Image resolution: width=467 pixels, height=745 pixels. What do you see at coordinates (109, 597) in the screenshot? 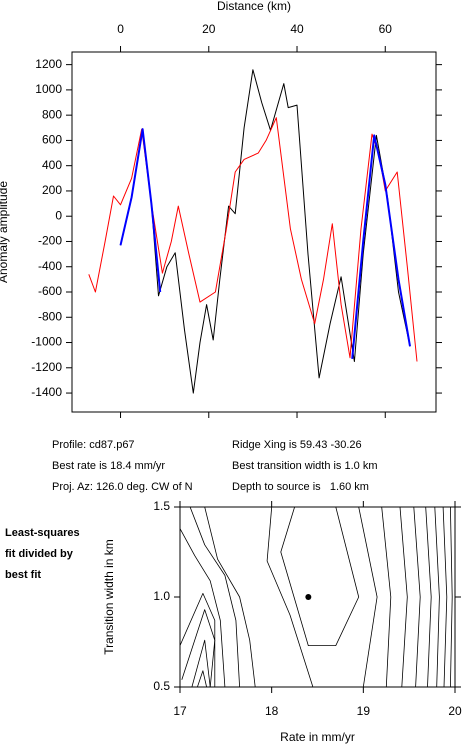
I see `y-axis-label: Transition width in km` at bounding box center [109, 597].